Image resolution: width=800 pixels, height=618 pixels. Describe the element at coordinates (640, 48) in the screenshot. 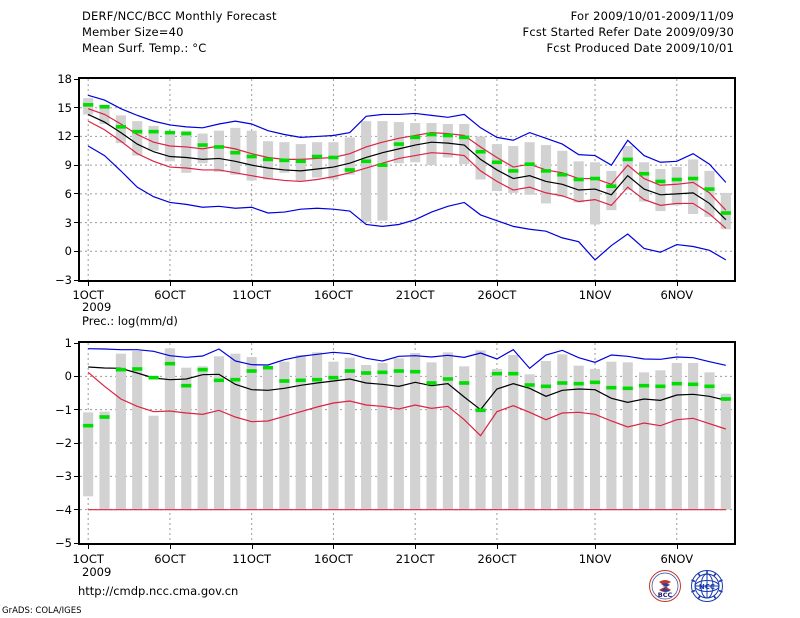

I see `fcst-produced-label: Fcst Produced Date 2009/10/01` at that location.